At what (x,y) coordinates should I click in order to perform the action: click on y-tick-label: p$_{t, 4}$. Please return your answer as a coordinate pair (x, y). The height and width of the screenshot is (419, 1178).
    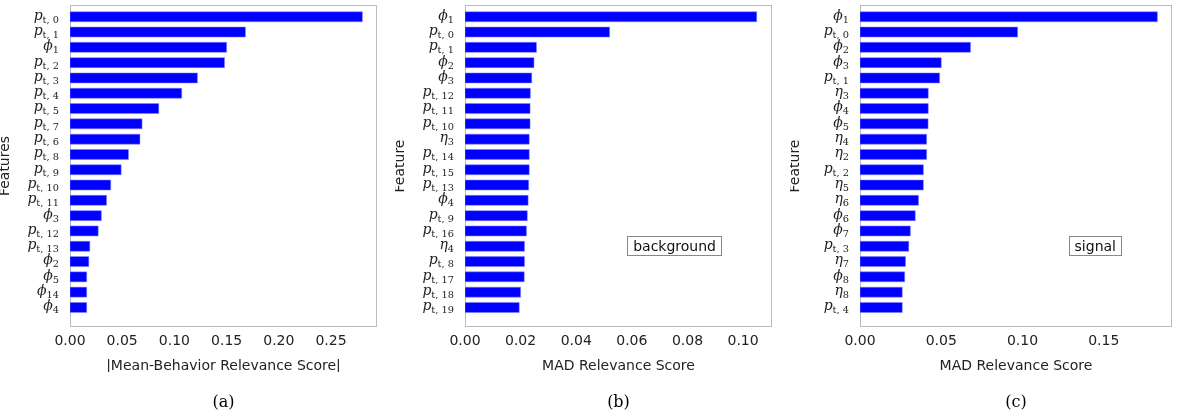
    Looking at the image, I should click on (836, 306).